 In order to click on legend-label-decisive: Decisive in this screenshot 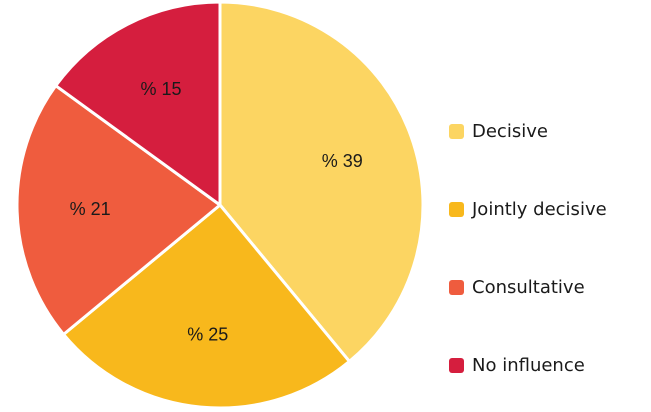, I will do `click(510, 131)`.